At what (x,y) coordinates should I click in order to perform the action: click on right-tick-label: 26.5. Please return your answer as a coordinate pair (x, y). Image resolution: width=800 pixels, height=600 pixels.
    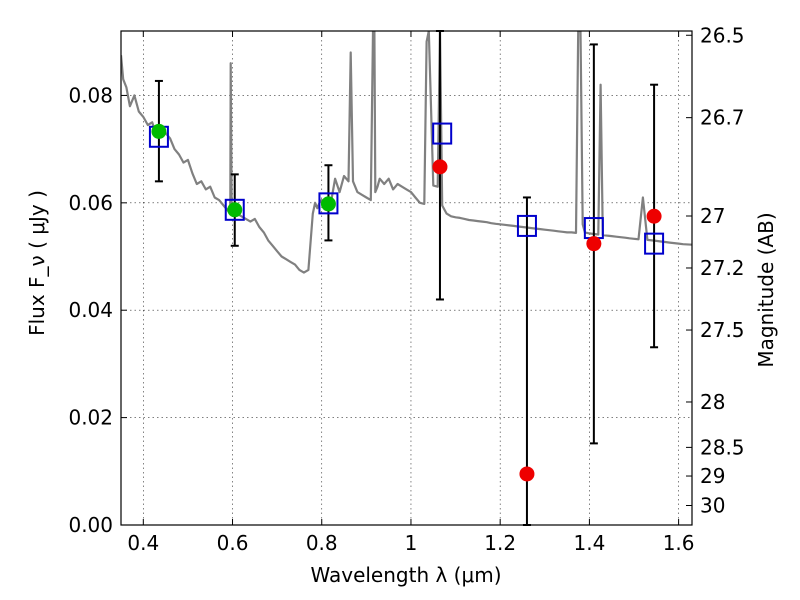
    Looking at the image, I should click on (722, 35).